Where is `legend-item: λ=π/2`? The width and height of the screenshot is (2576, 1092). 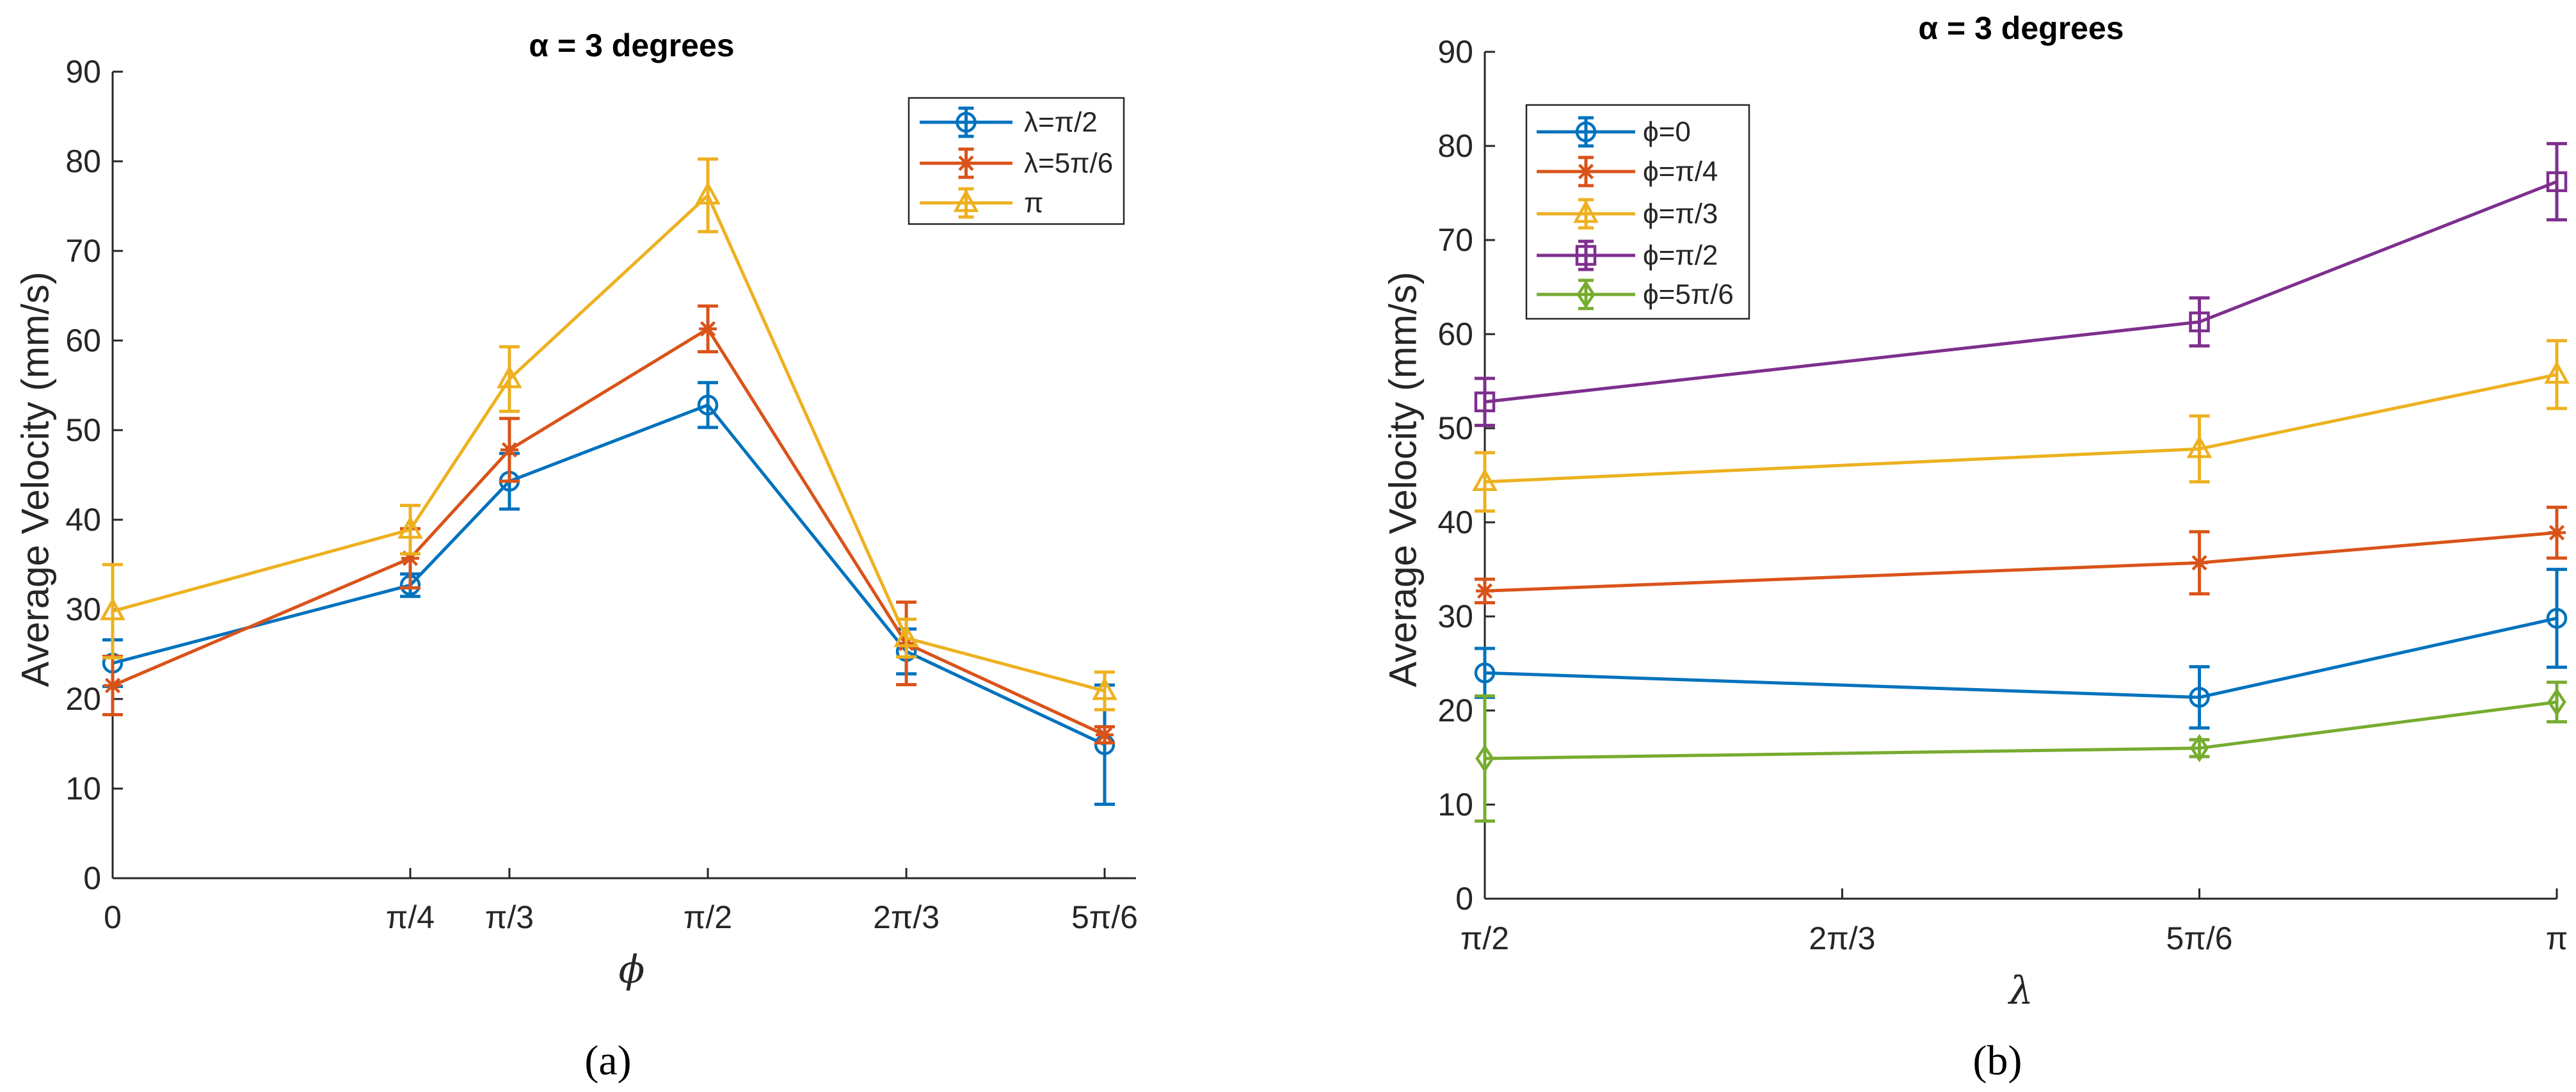 legend-item: λ=π/2 is located at coordinates (1009, 122).